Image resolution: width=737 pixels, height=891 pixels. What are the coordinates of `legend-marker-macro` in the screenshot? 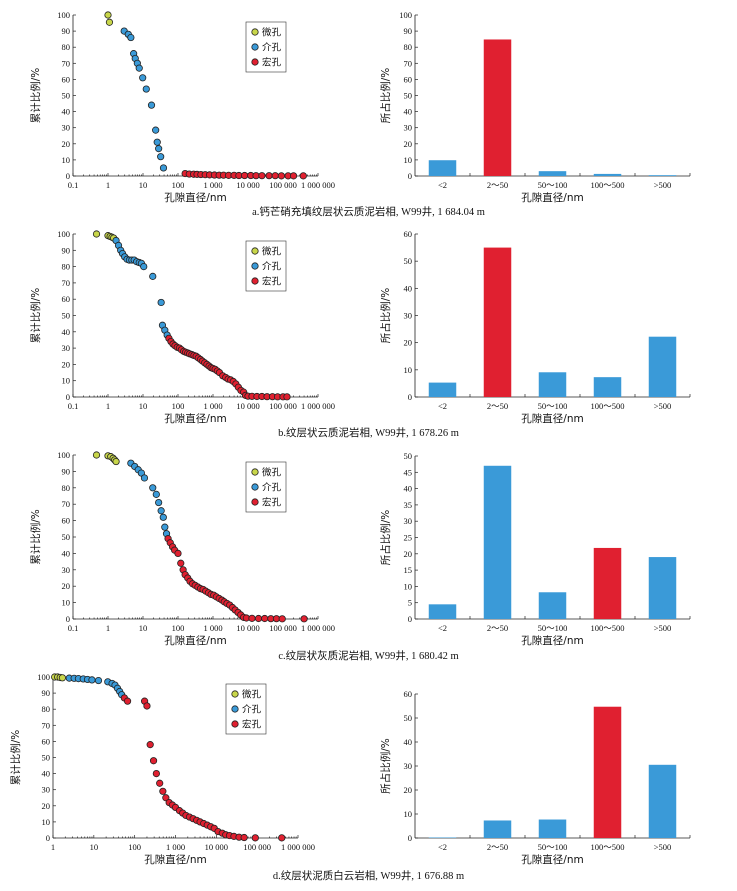 It's located at (235, 724).